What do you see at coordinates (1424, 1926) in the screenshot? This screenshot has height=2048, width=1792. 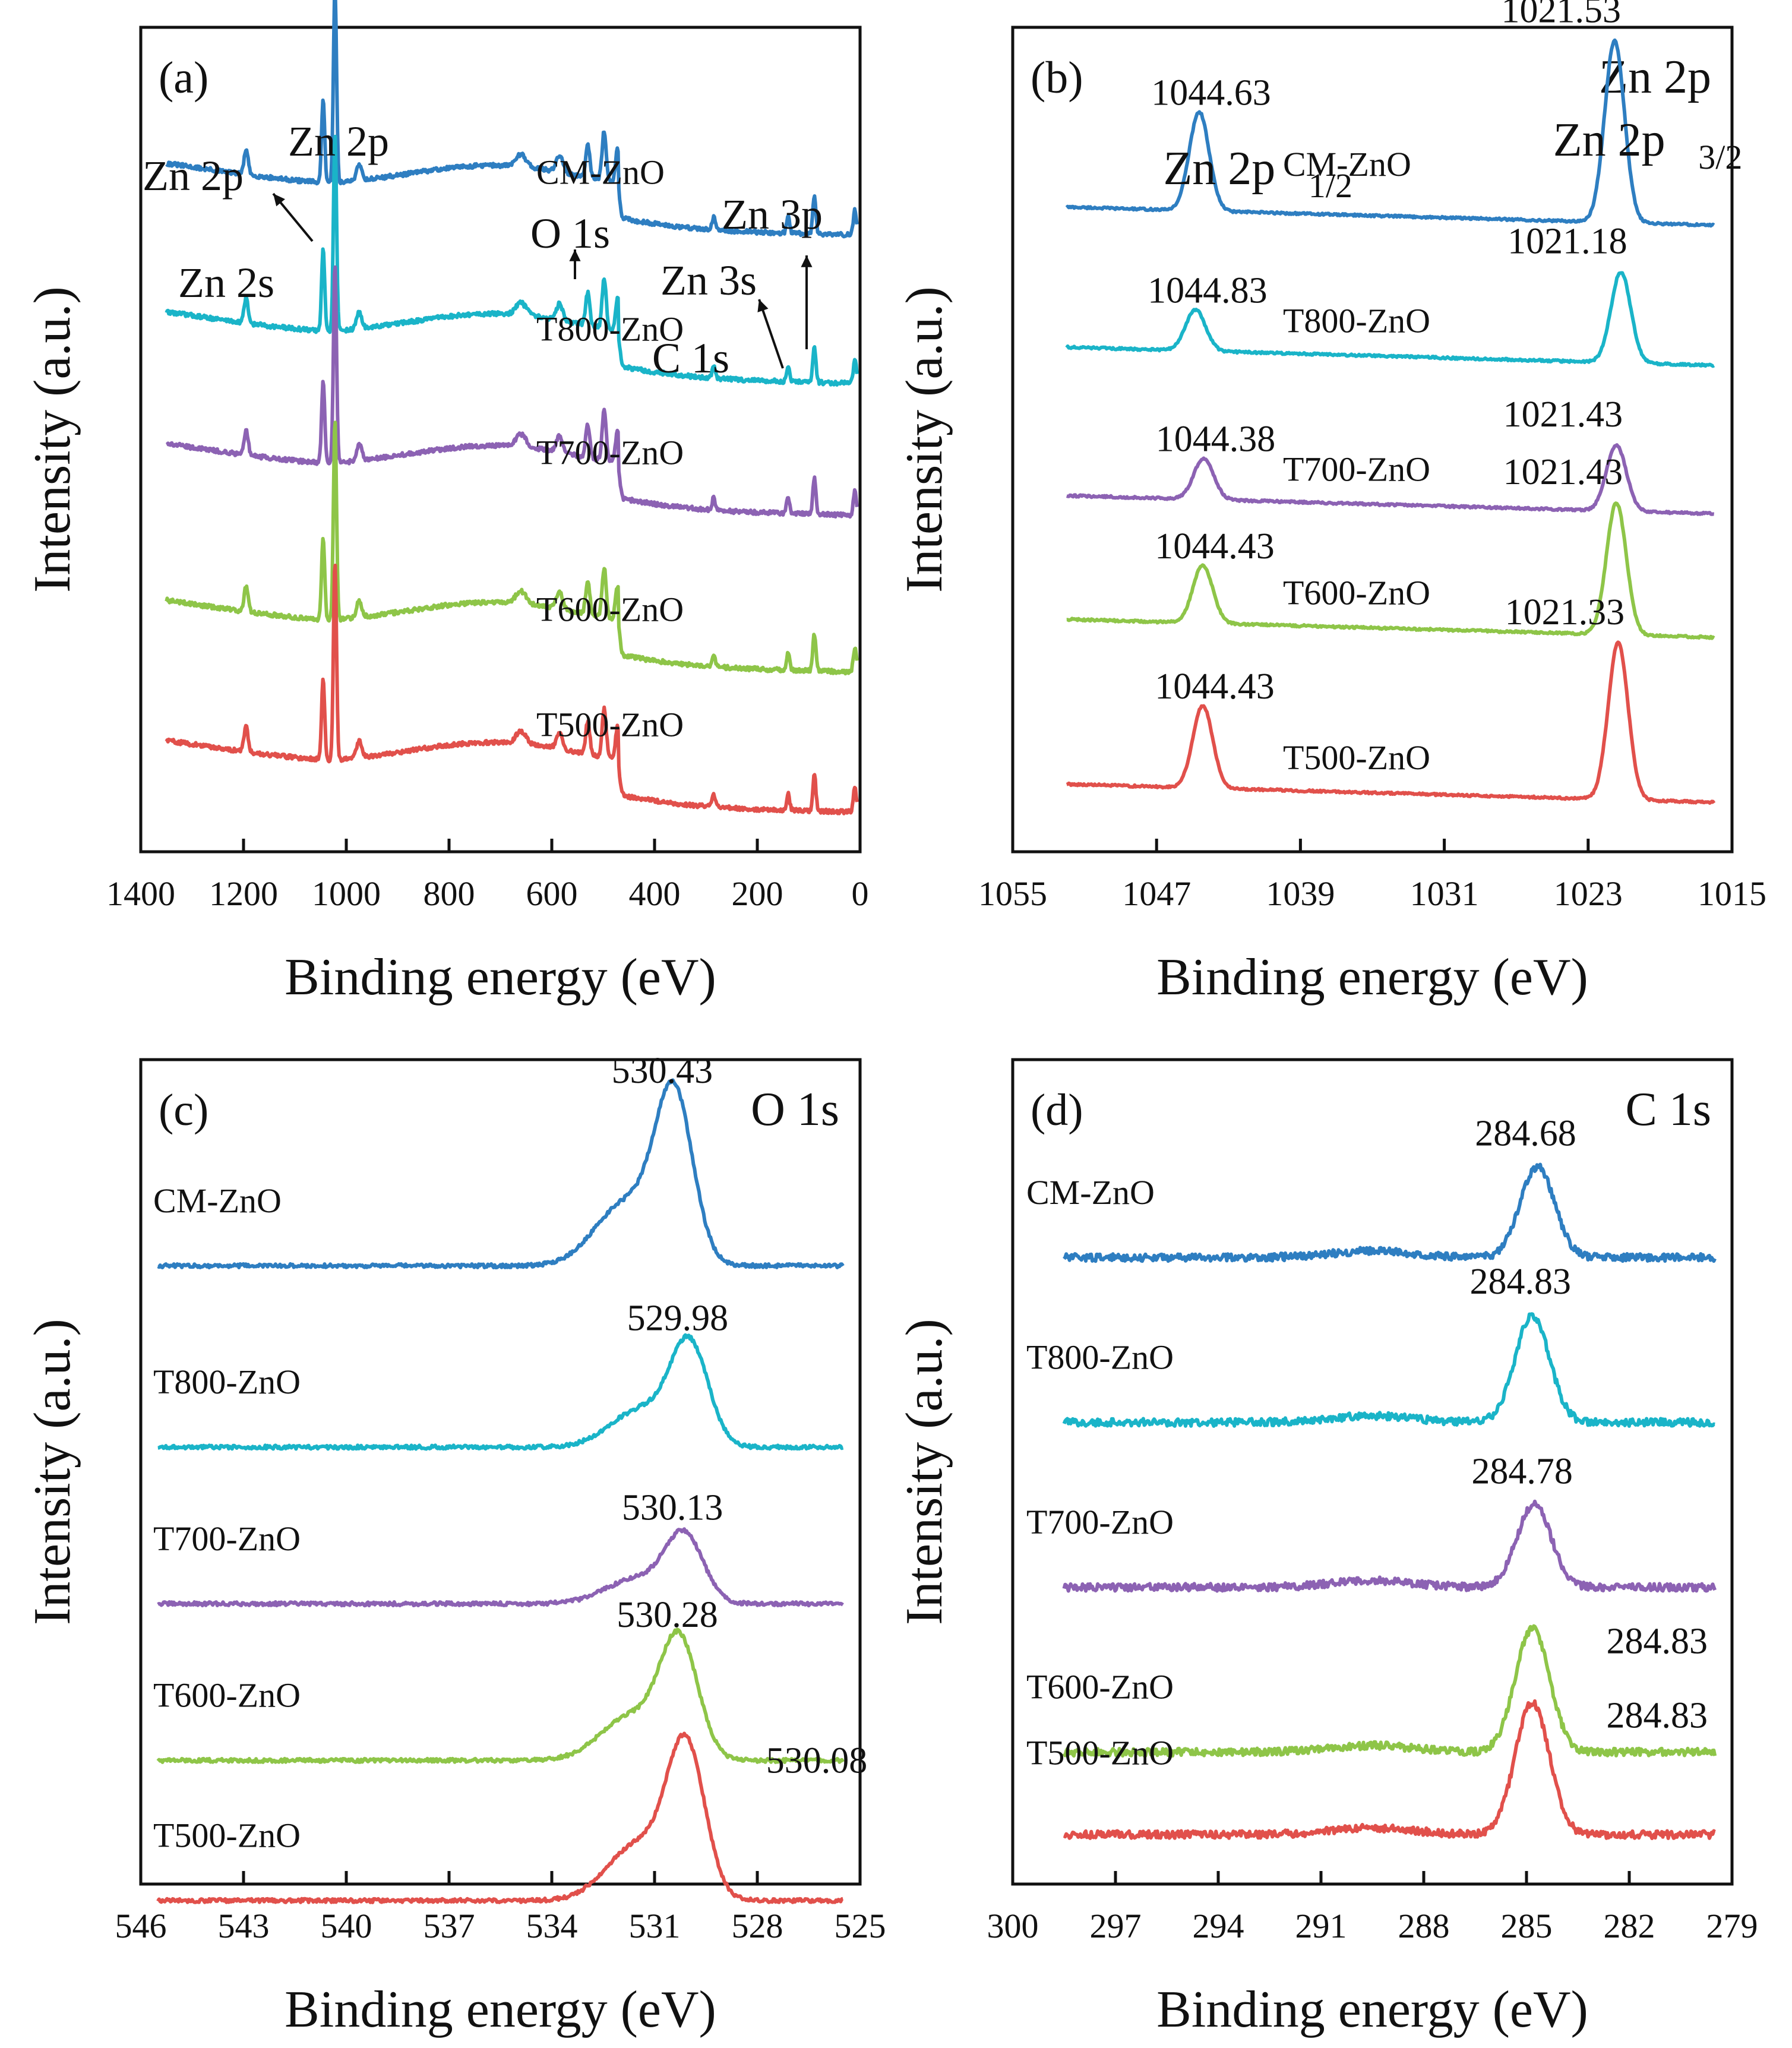 I see `x-tick-label: 288` at bounding box center [1424, 1926].